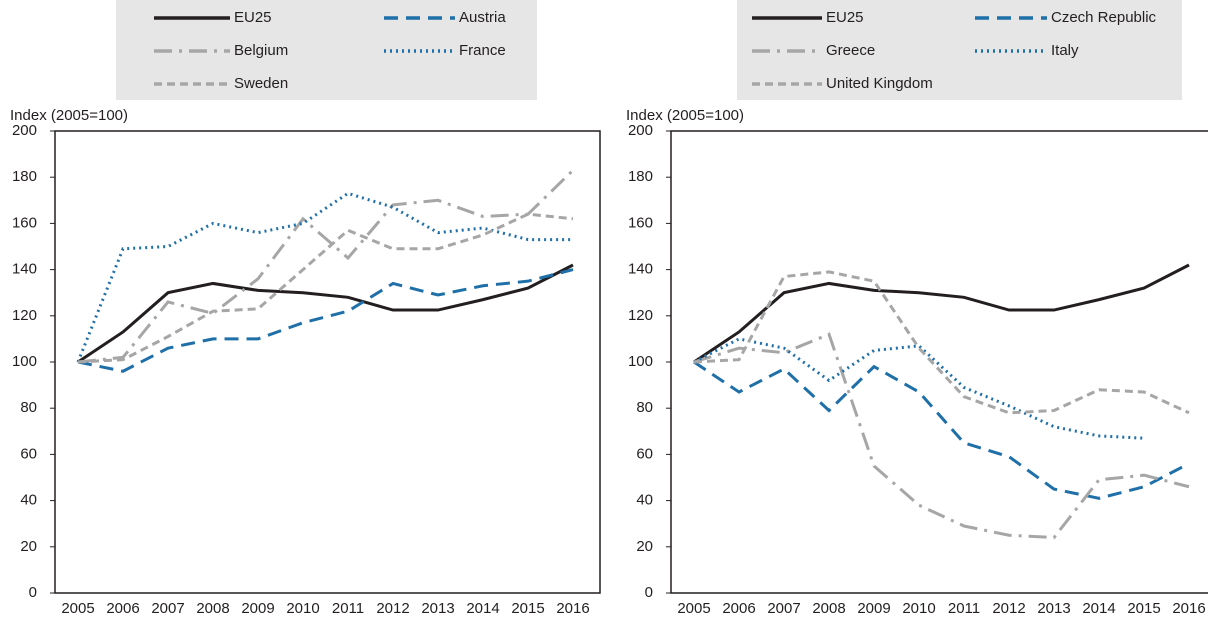 This screenshot has height=617, width=1208. I want to click on legend-label: Greece, so click(850, 50).